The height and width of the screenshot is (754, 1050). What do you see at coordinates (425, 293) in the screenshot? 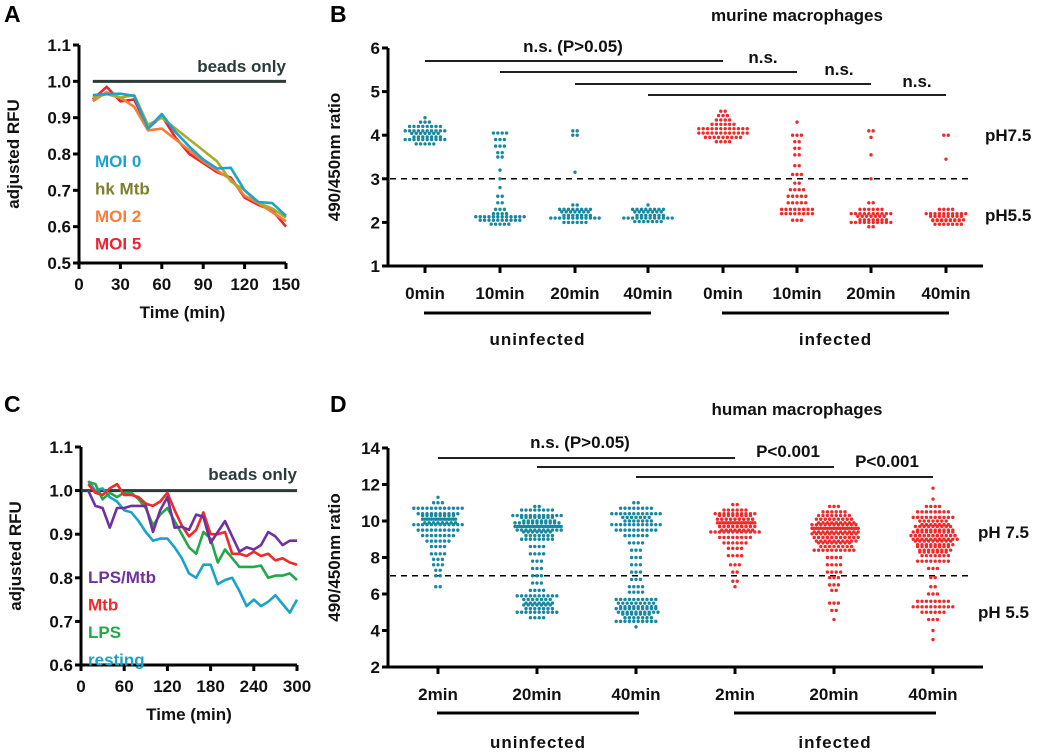
I see `x-tick-label: 0min` at bounding box center [425, 293].